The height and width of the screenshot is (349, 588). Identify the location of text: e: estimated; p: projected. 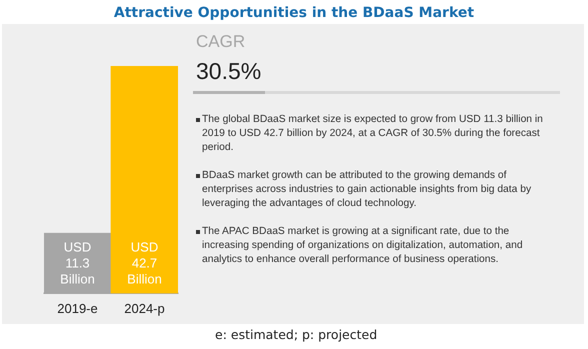
(296, 334).